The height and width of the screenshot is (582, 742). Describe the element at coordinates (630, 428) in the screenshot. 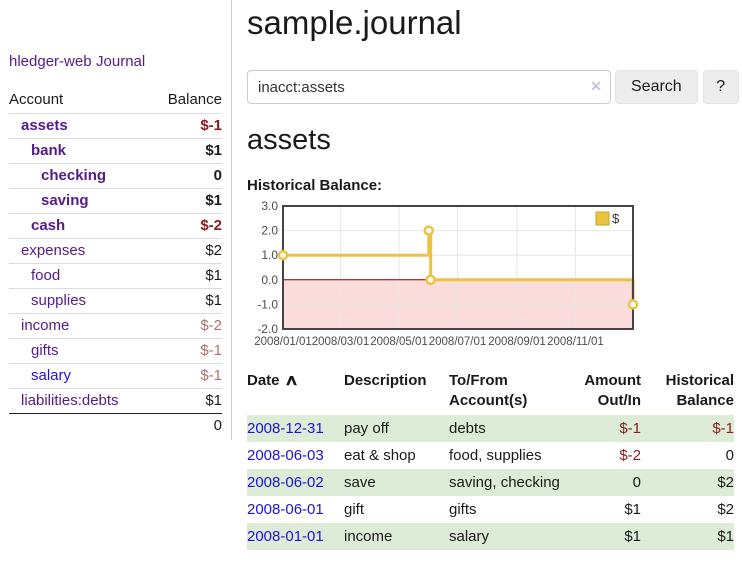

I see `transaction-amount: $-1` at that location.